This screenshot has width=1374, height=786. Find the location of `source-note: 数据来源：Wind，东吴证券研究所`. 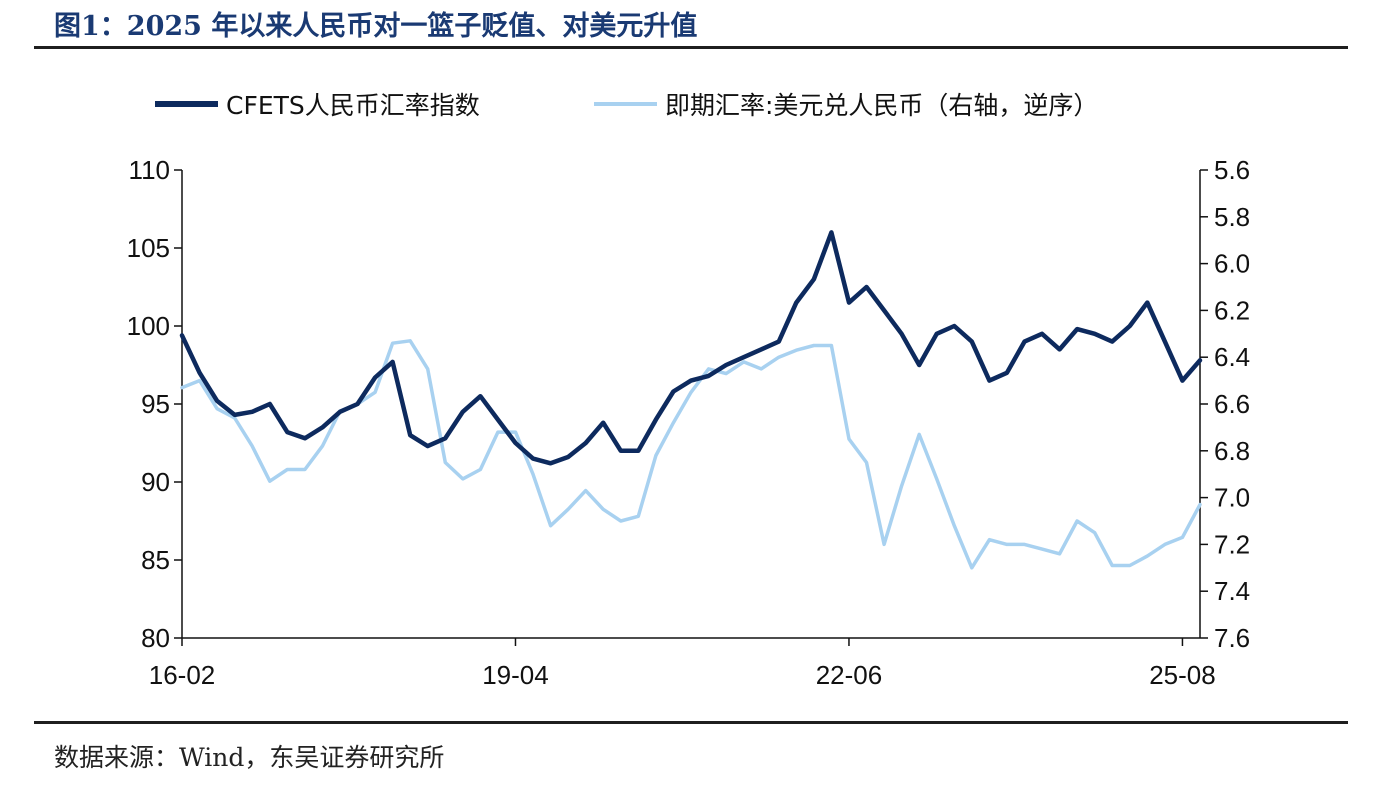

source-note: 数据来源：Wind，东吴证券研究所 is located at coordinates (249, 757).